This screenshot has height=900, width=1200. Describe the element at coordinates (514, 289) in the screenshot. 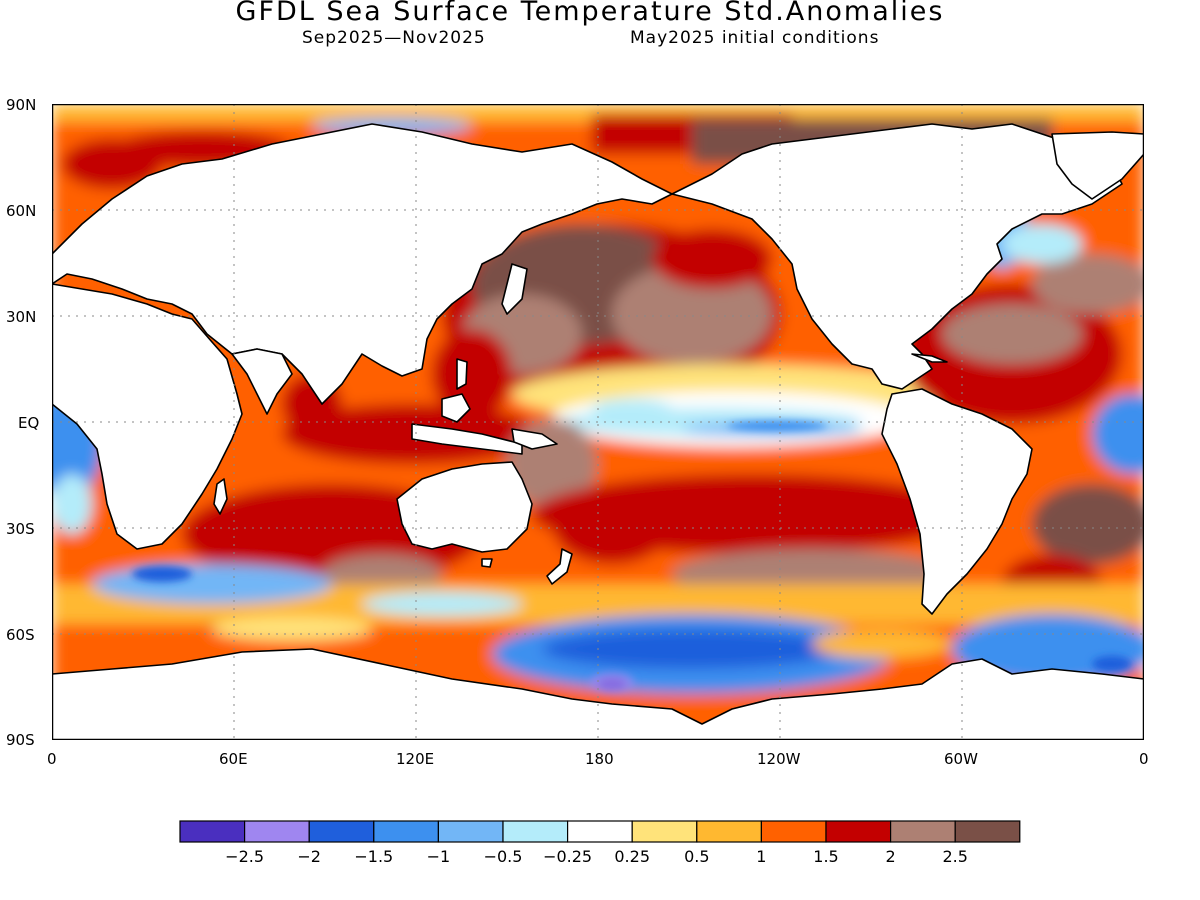

I see `japan` at that location.